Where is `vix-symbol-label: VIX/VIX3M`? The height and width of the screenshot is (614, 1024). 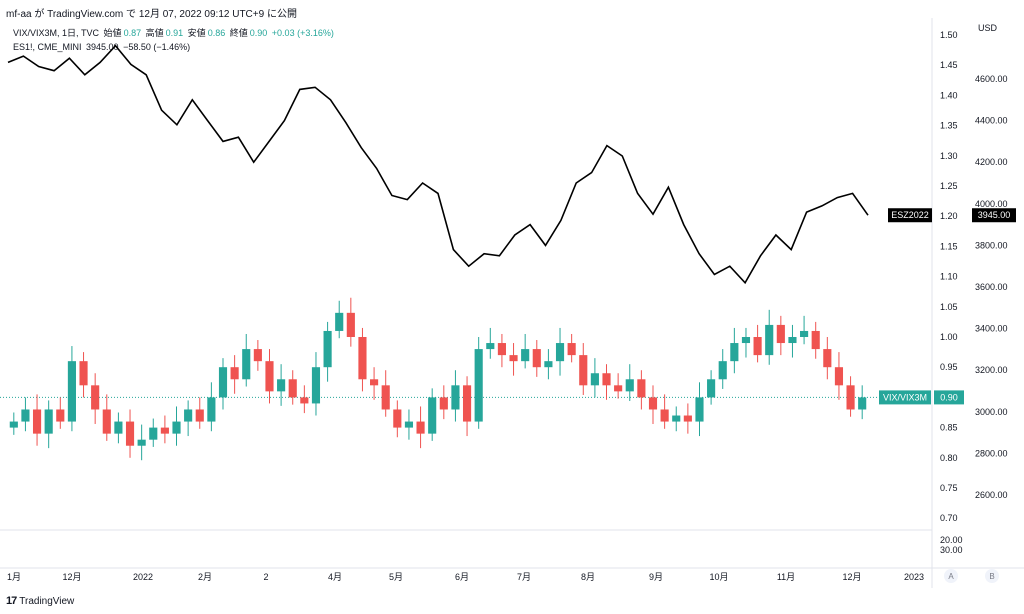 vix-symbol-label: VIX/VIX3M is located at coordinates (905, 397).